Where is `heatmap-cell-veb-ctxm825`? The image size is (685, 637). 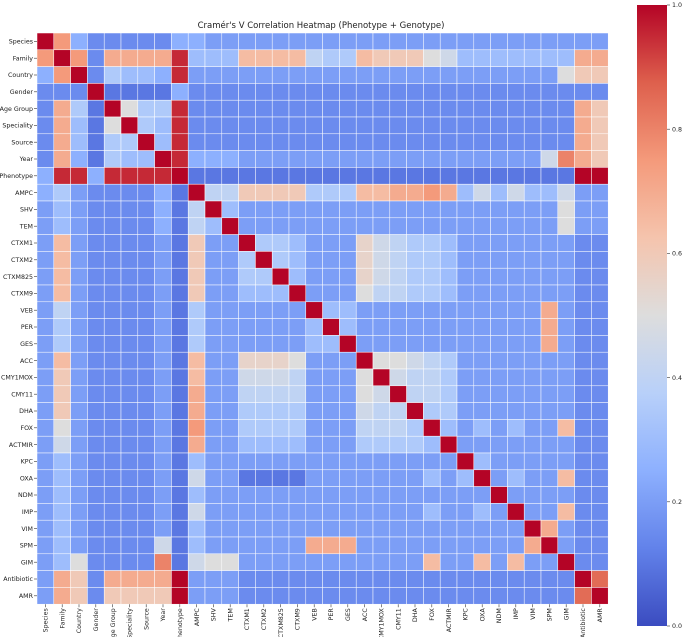
heatmap-cell-veb-ctxm825 is located at coordinates (280, 310).